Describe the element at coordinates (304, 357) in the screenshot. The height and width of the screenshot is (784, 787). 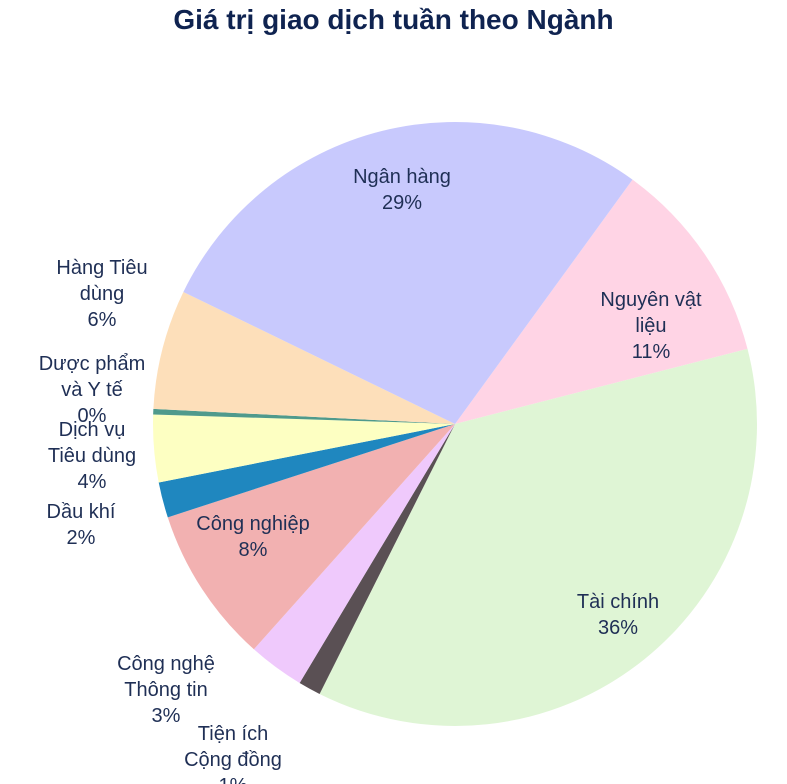
I see `pie-slice-hang-tieu-dung` at that location.